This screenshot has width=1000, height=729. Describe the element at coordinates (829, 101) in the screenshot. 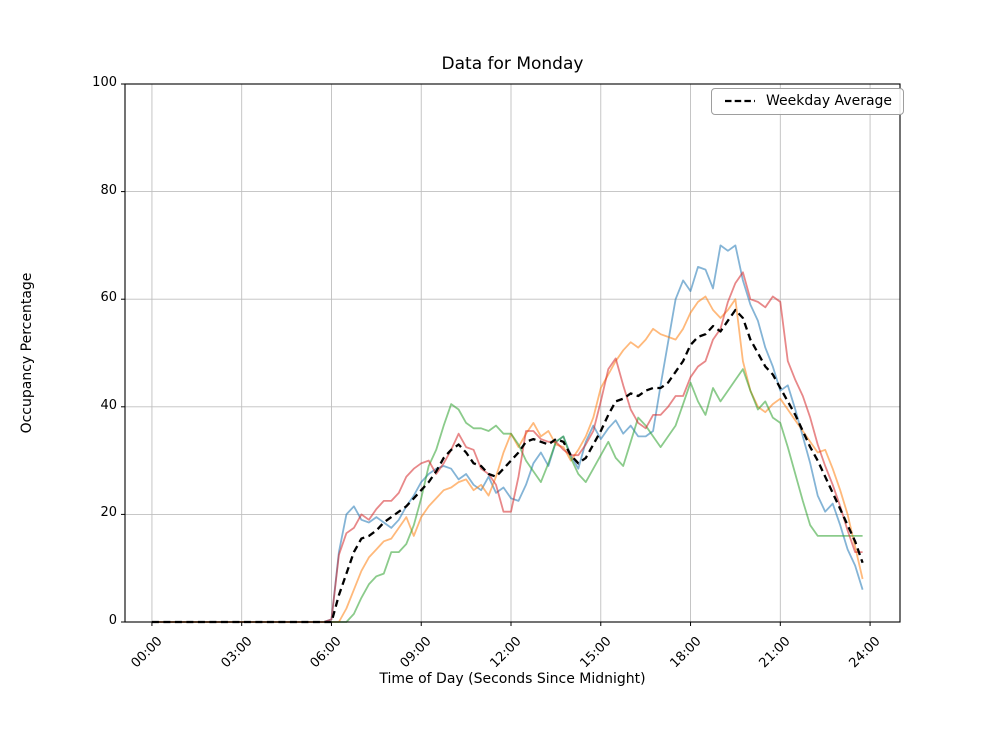

I see `legend-label: Weekday Average` at that location.